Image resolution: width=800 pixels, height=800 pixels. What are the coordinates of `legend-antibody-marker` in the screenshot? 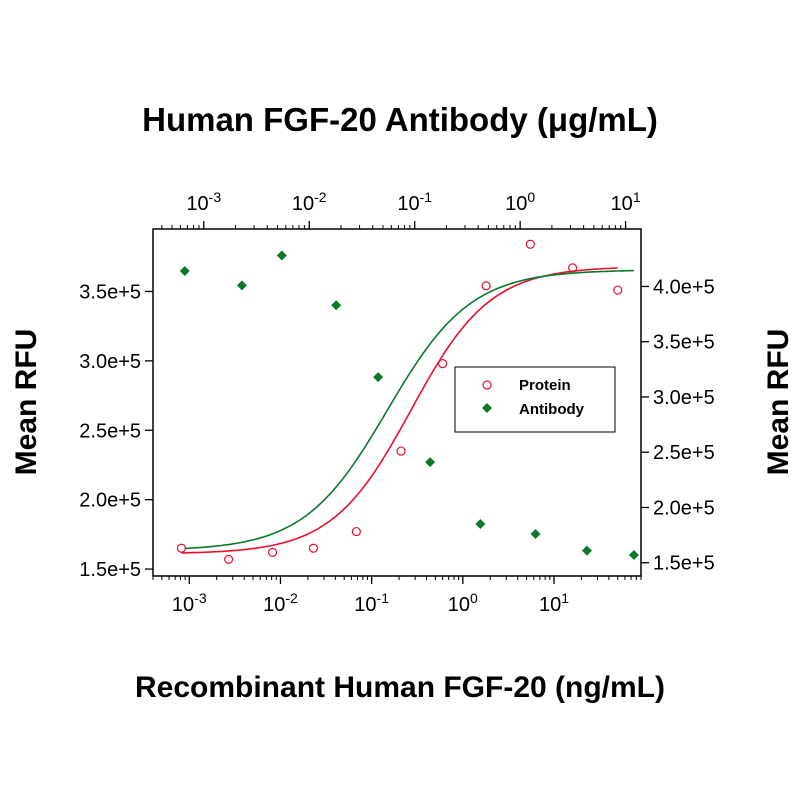 It's located at (487, 408).